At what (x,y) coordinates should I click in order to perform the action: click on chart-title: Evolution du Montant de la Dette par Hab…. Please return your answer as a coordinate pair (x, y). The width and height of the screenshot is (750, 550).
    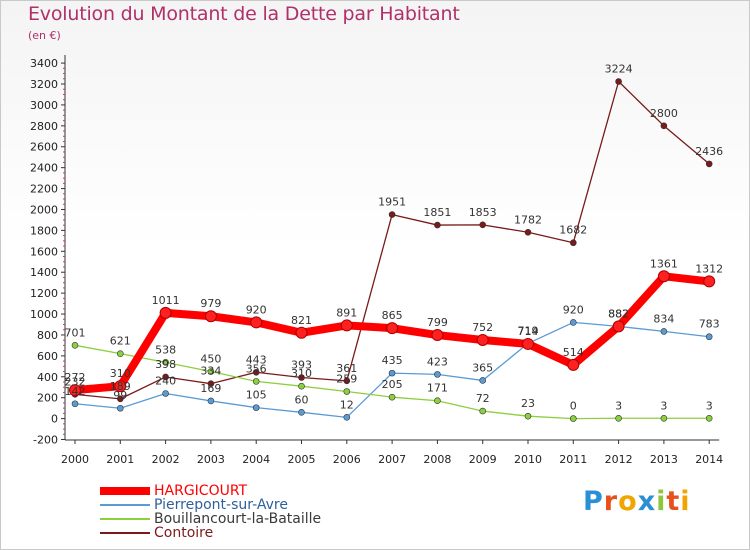
    Looking at the image, I should click on (244, 14).